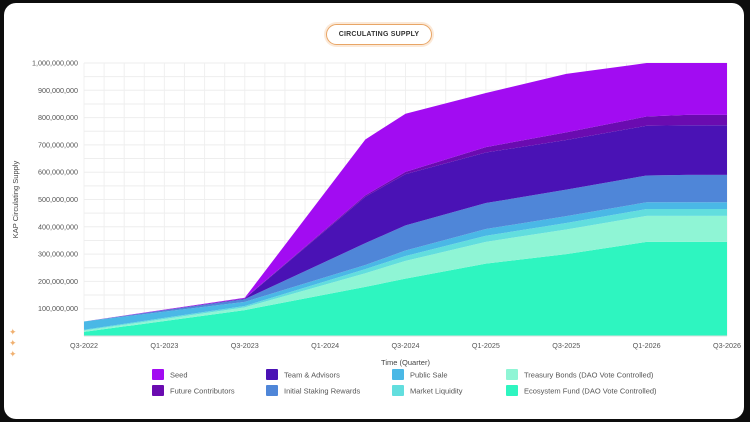 Image resolution: width=750 pixels, height=422 pixels. Describe the element at coordinates (486, 345) in the screenshot. I see `x-tick-label: Q1-2025` at that location.